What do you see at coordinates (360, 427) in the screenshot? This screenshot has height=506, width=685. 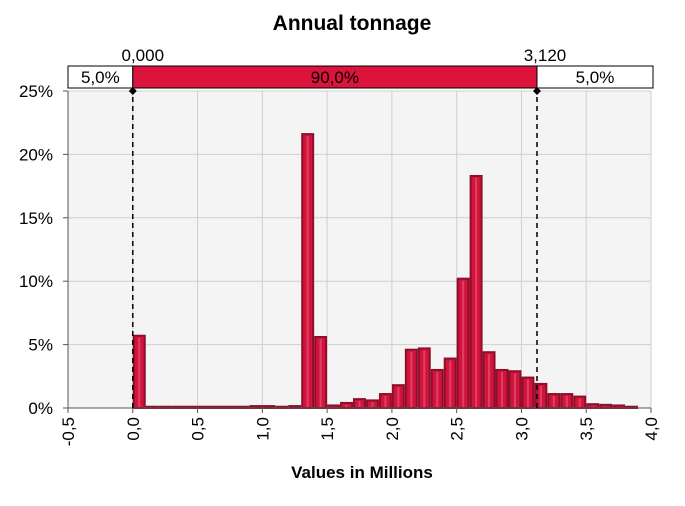 I see `x-axis-ticks: -0,5 0,0 0,5 1,0 1,5 2,0 2,5 3,0 3,5 4,0` at bounding box center [360, 427].